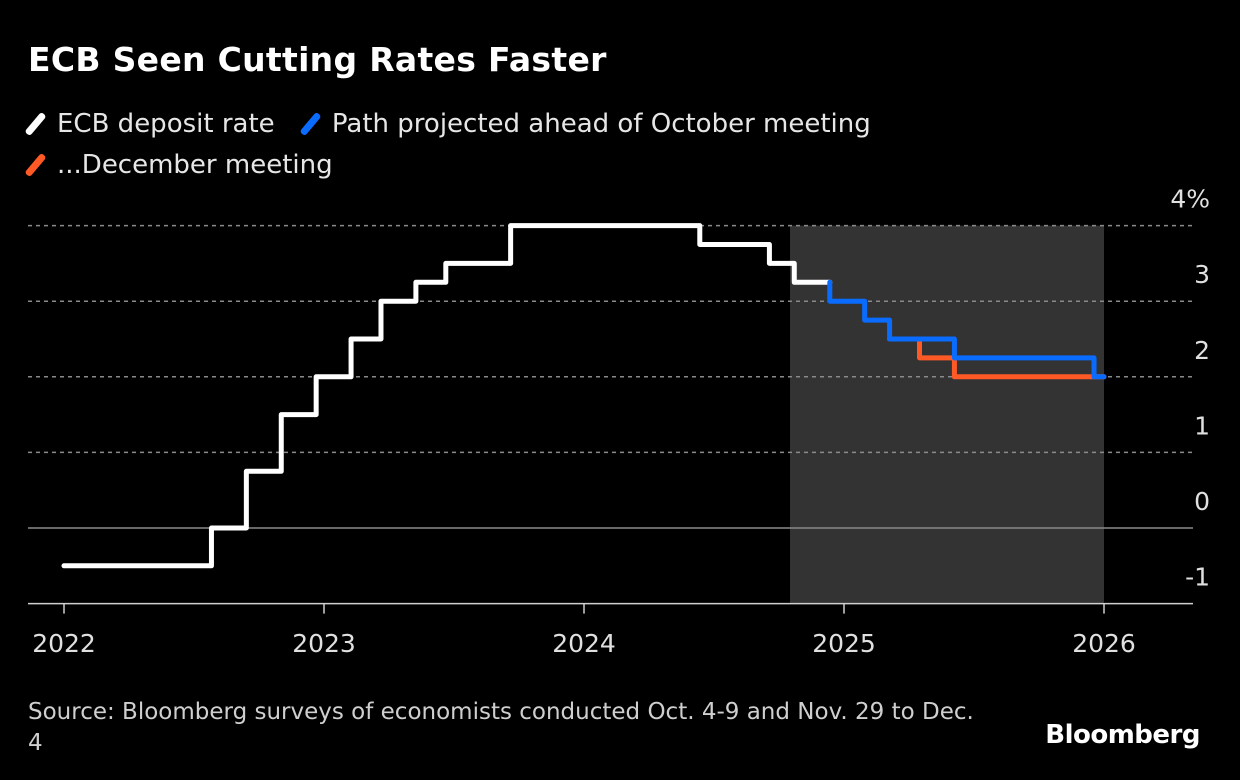 Image resolution: width=1240 pixels, height=780 pixels. What do you see at coordinates (1202, 425) in the screenshot?
I see `y-tick-label: 1` at bounding box center [1202, 425].